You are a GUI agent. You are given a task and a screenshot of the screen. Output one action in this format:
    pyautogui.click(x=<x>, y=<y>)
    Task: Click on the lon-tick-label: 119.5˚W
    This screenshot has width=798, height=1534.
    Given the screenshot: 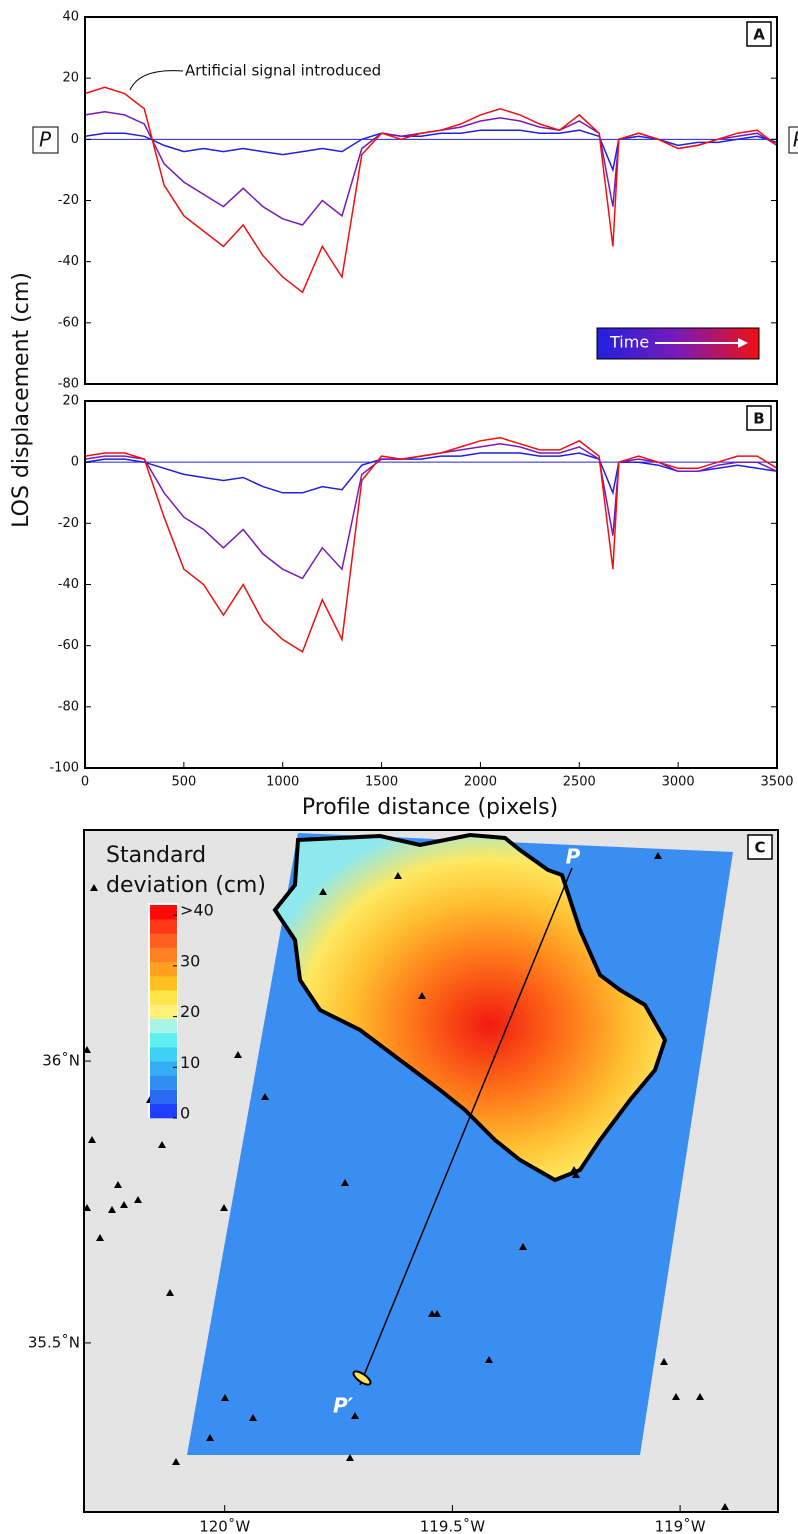 What is the action you would take?
    pyautogui.click(x=452, y=1526)
    